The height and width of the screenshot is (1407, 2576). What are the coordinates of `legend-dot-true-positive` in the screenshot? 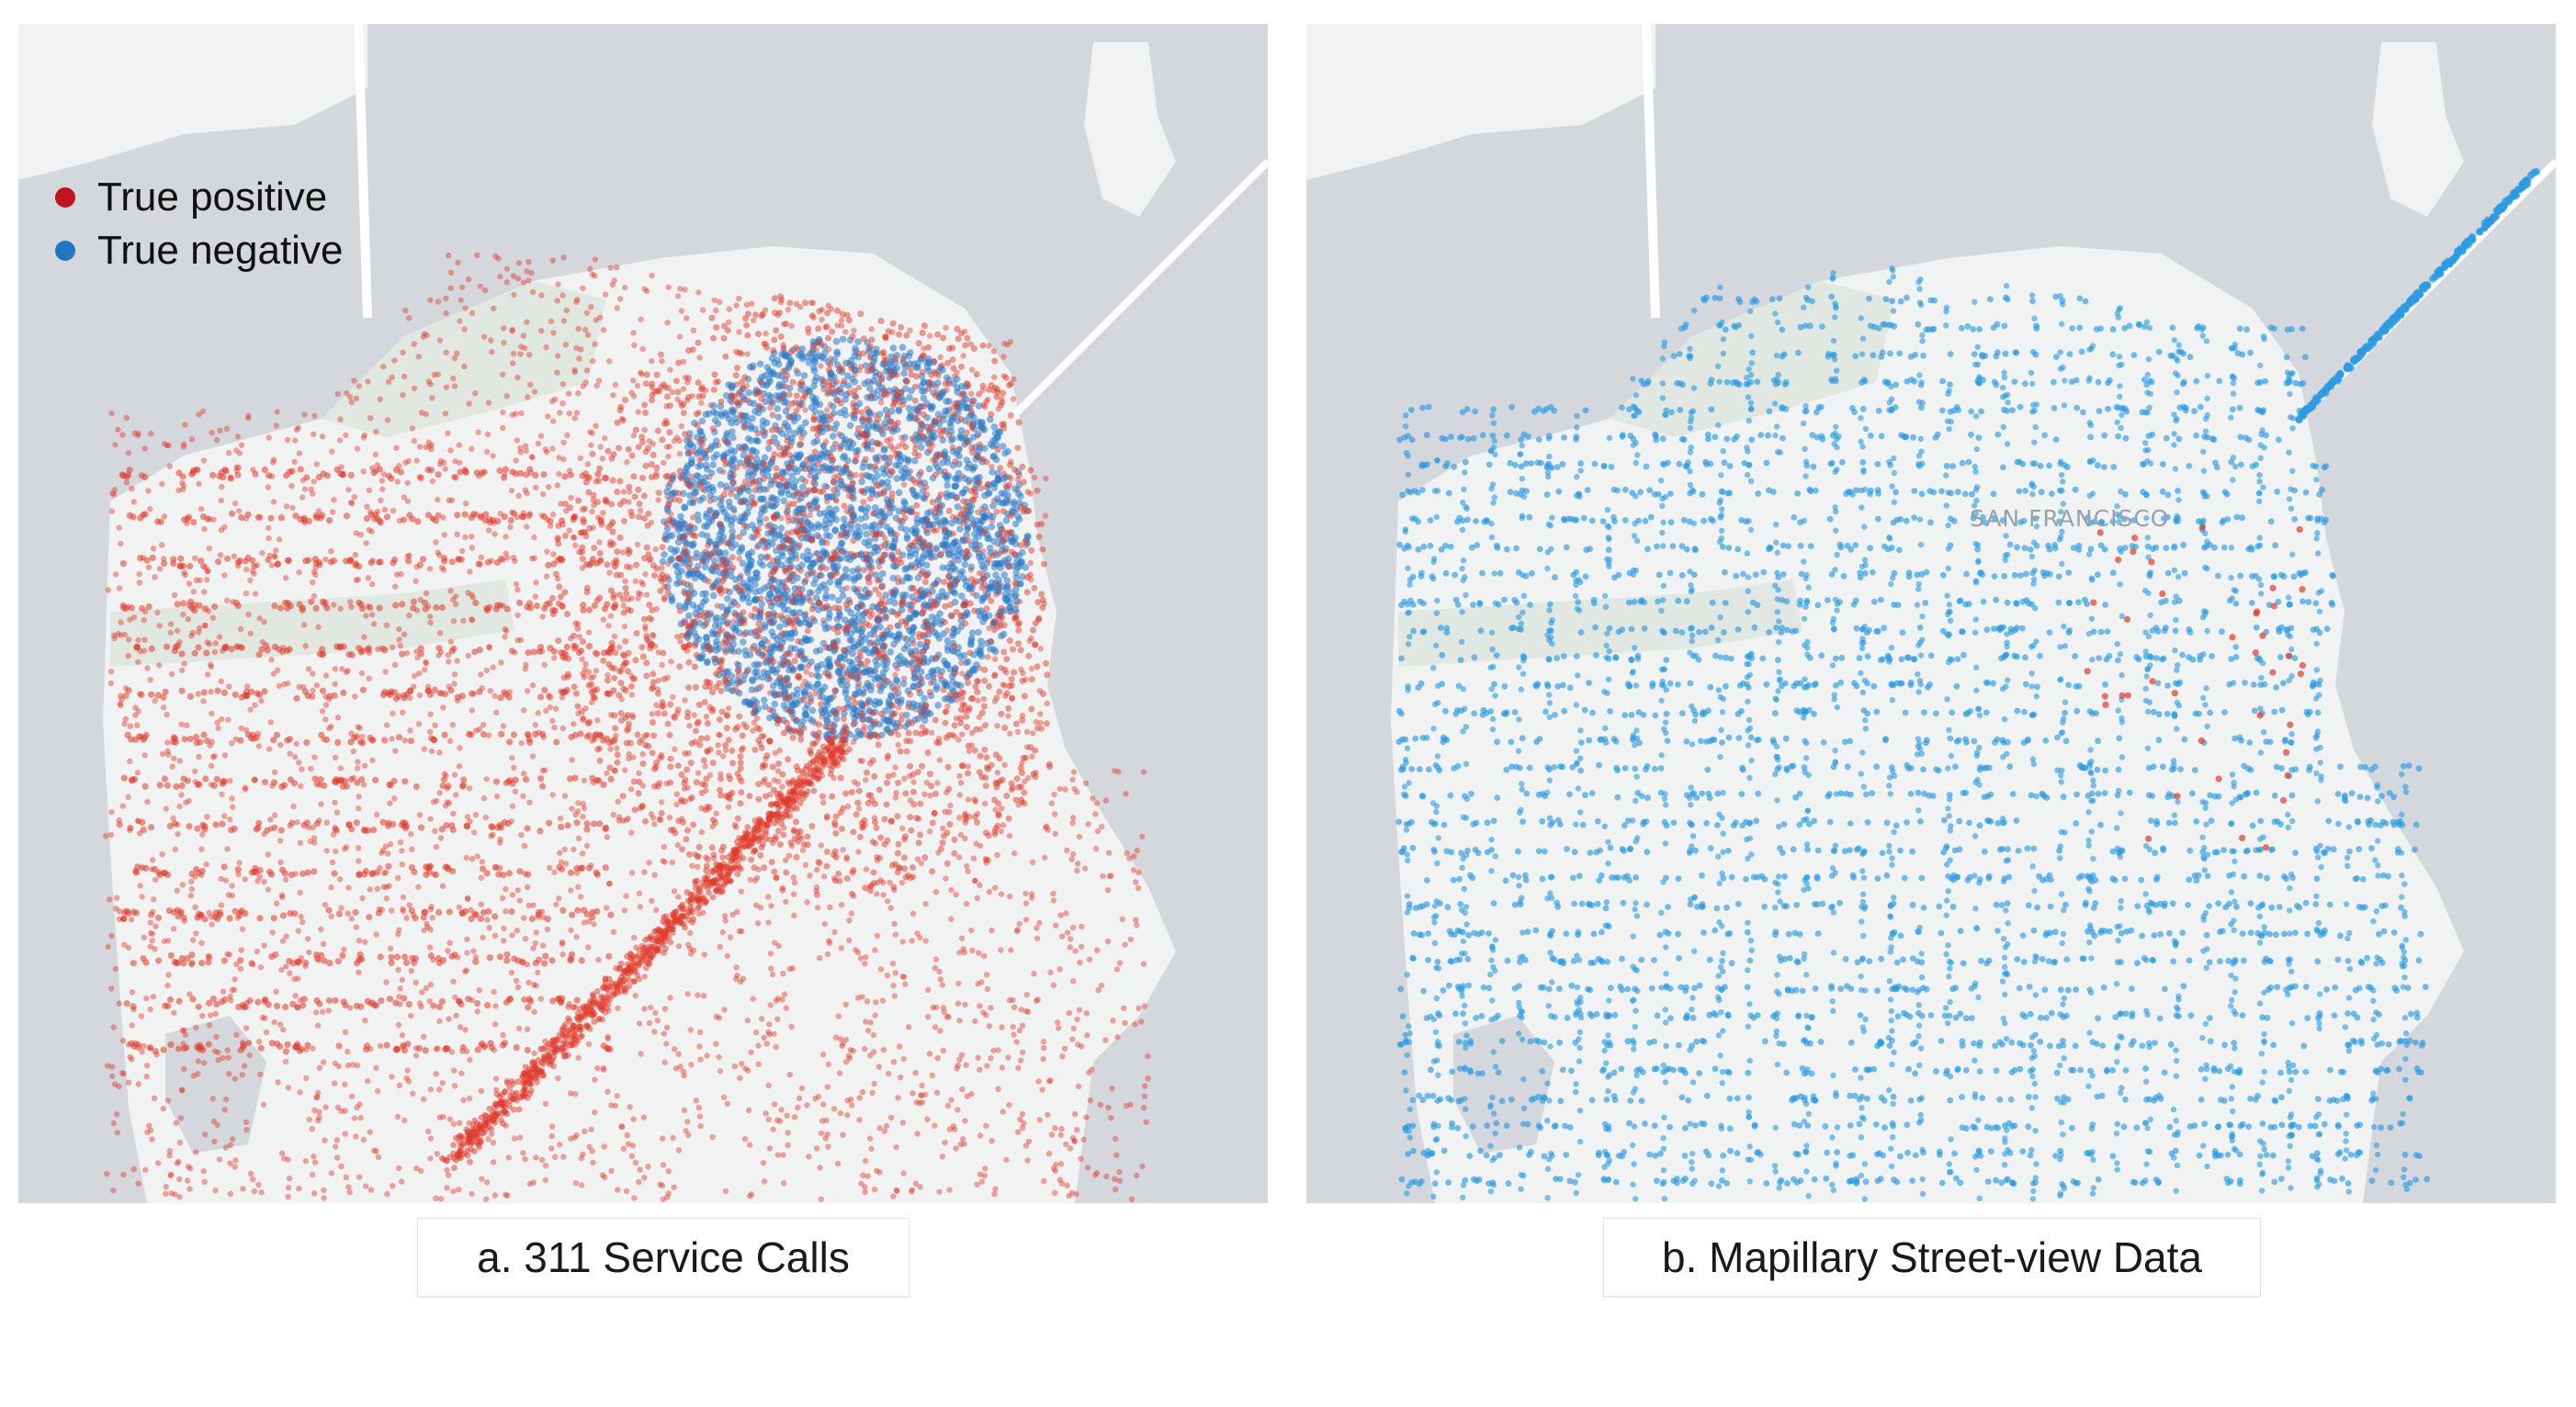 It's located at (65, 198).